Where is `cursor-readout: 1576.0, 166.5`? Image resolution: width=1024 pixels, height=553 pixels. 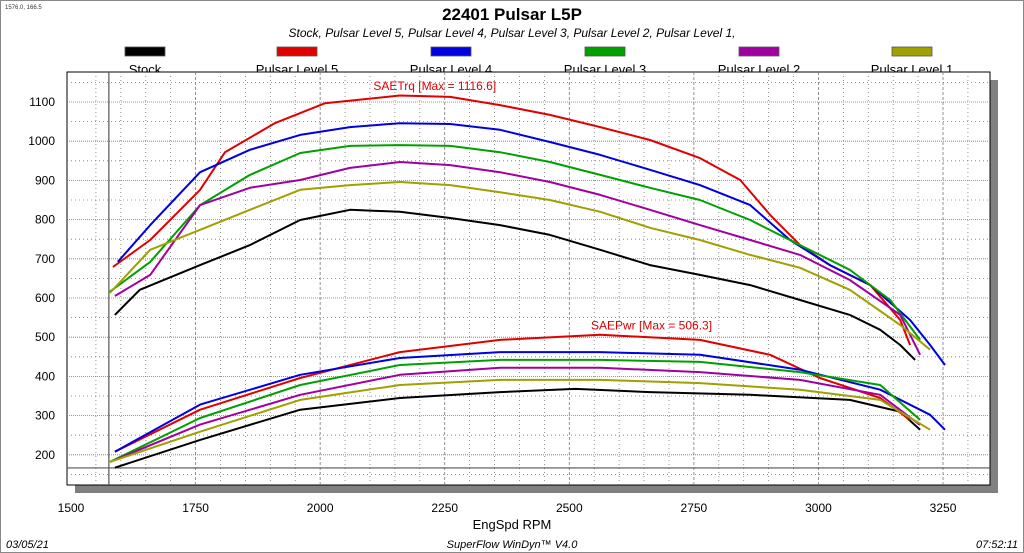 cursor-readout: 1576.0, 166.5 is located at coordinates (23, 8).